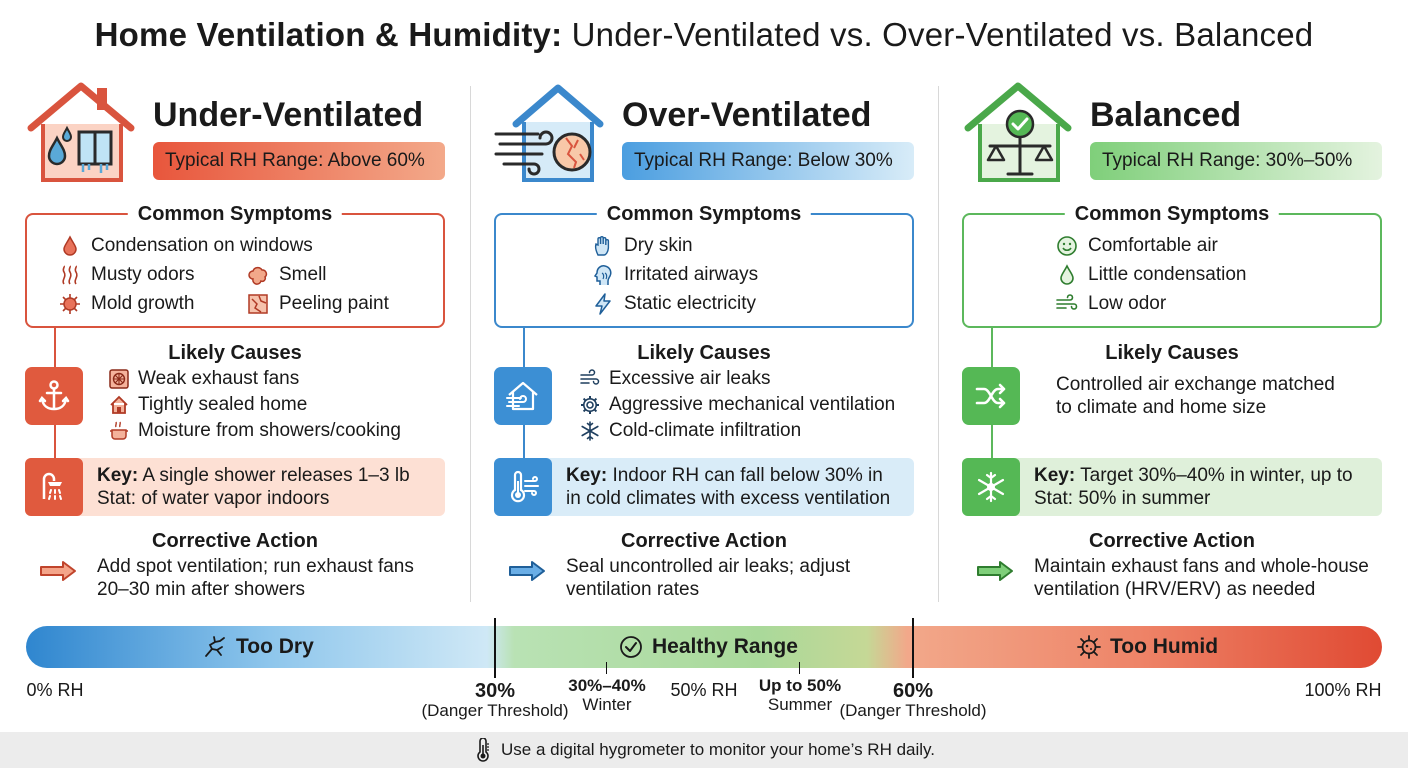 Image resolution: width=1408 pixels, height=768 pixels. What do you see at coordinates (1151, 275) in the screenshot?
I see `symptom-item: Little condensation` at bounding box center [1151, 275].